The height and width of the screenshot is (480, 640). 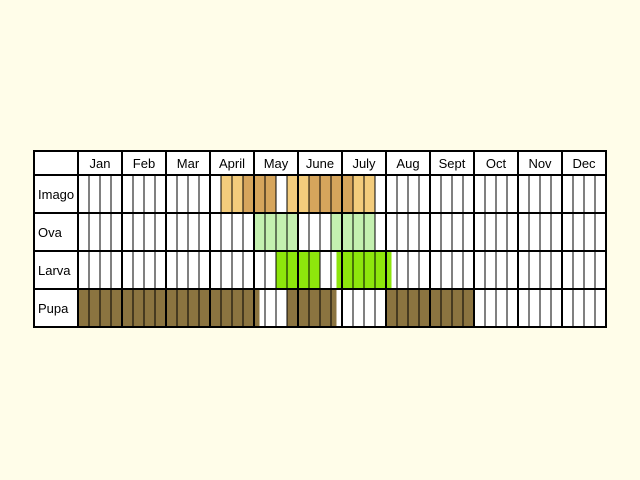 What do you see at coordinates (54, 270) in the screenshot?
I see `row-label-larva: Larva` at bounding box center [54, 270].